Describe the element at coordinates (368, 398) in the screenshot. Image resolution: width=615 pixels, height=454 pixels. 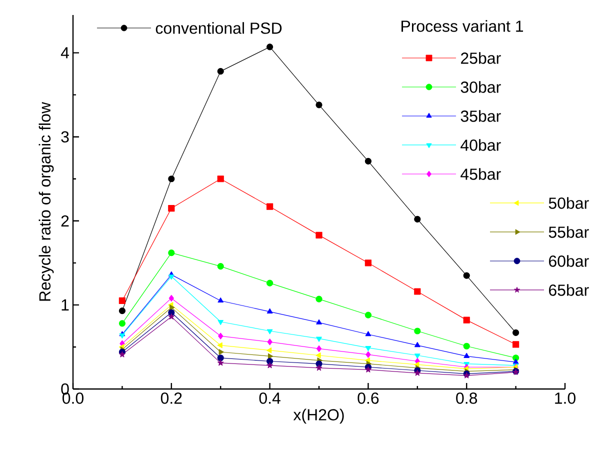
I see `x-tick-label: 0.6` at that location.